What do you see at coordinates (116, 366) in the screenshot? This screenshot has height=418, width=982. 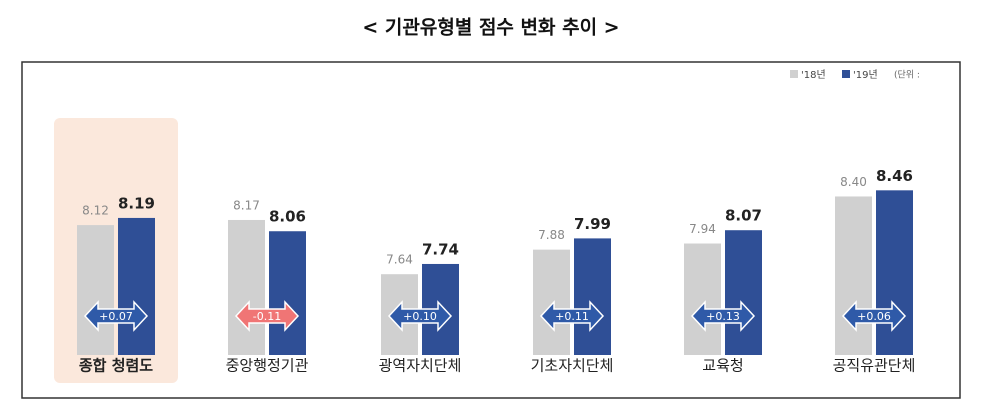 I see `x-tick-label: 종합 청렴도` at bounding box center [116, 366].